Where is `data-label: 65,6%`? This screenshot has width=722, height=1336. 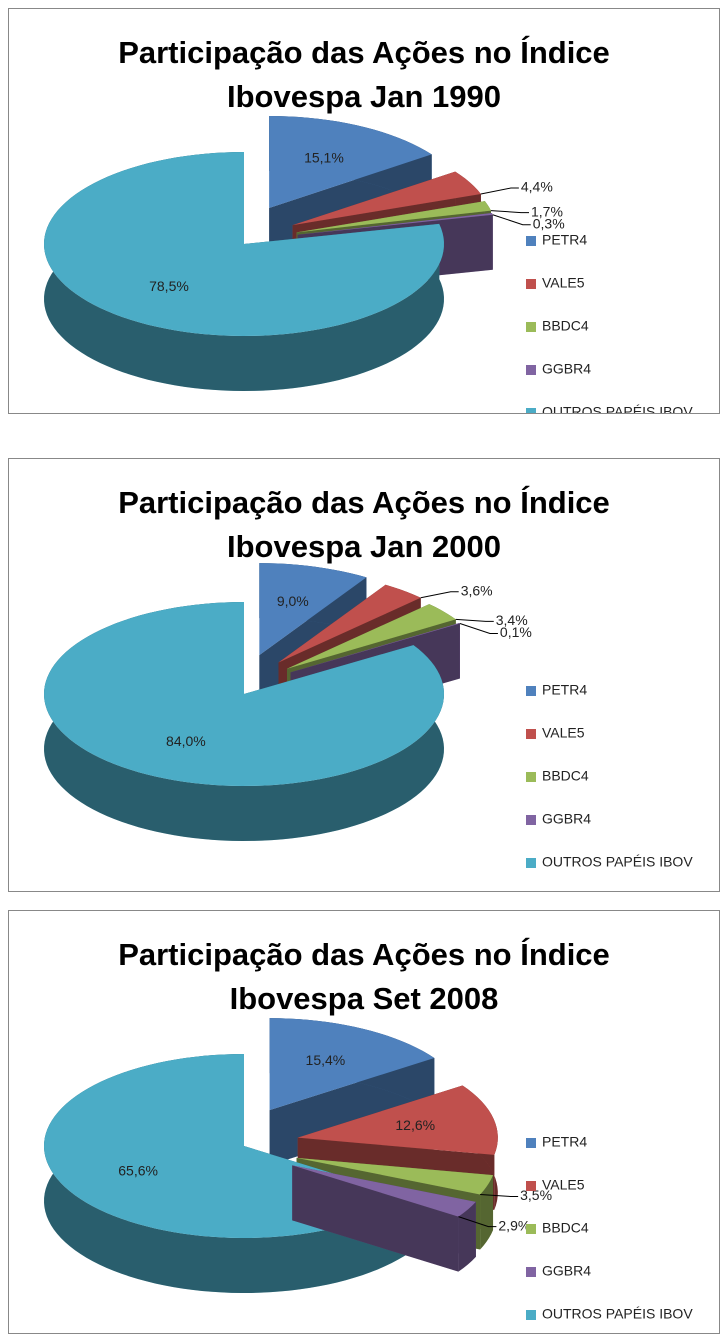
data-label: 65,6% is located at coordinates (138, 1171).